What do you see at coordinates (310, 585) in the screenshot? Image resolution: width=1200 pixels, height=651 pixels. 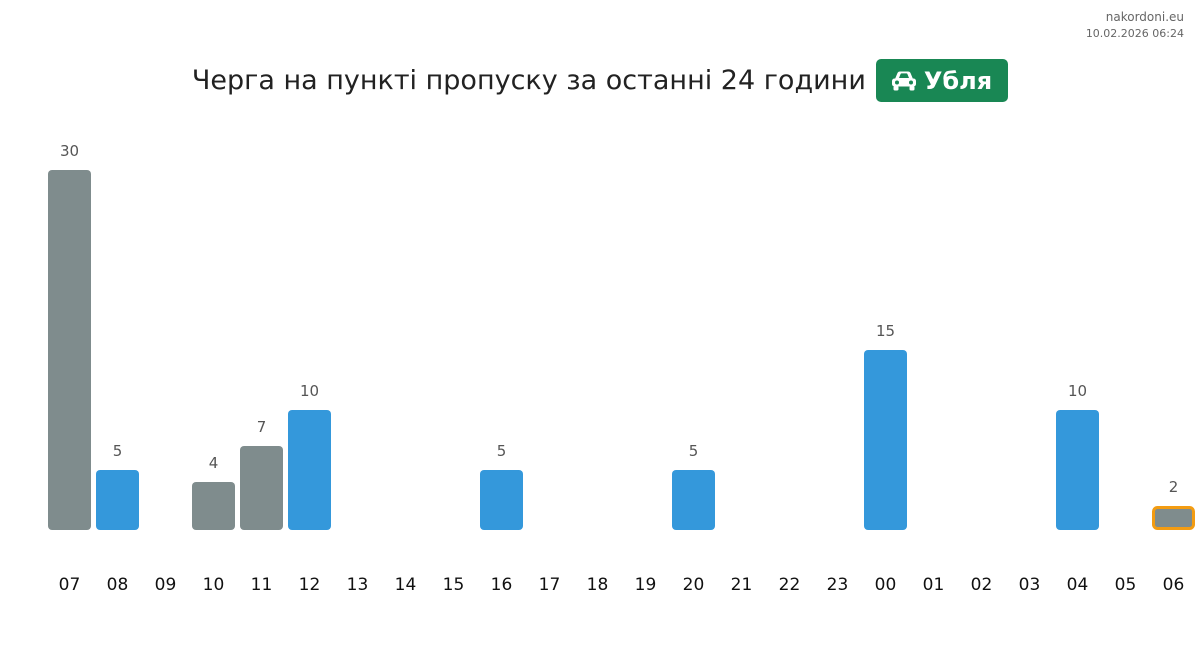 I see `tick-label-12: 12` at bounding box center [310, 585].